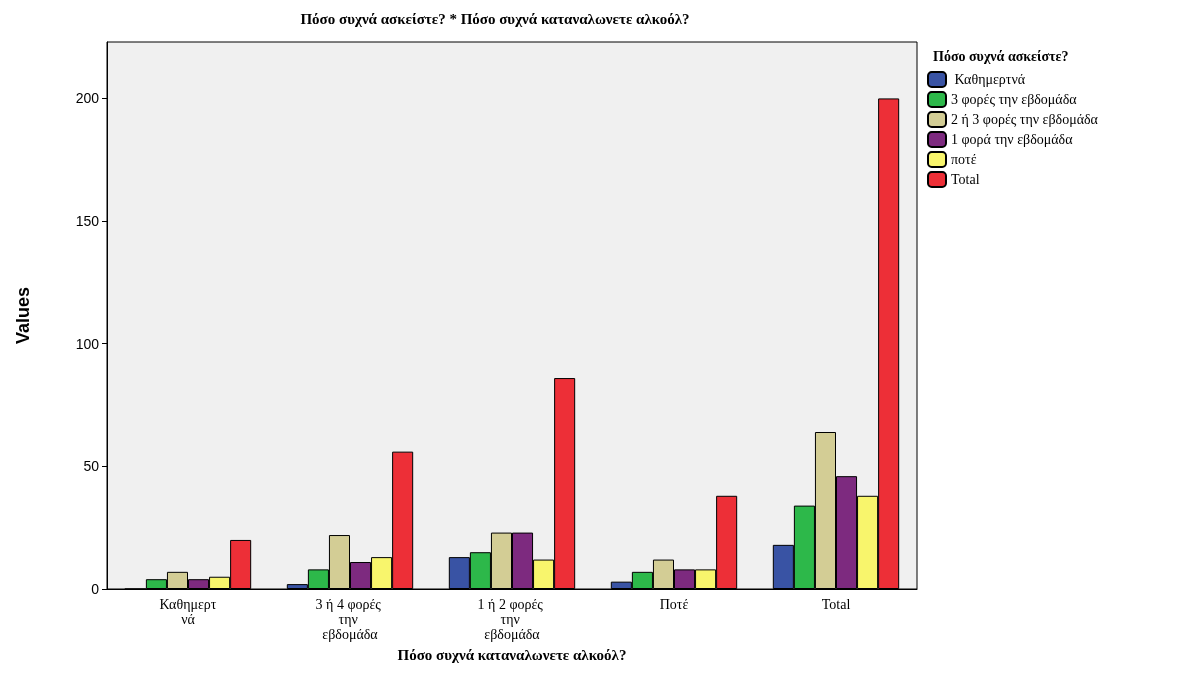 This screenshot has height=675, width=1193. I want to click on y-tick-label: 0, so click(95, 589).